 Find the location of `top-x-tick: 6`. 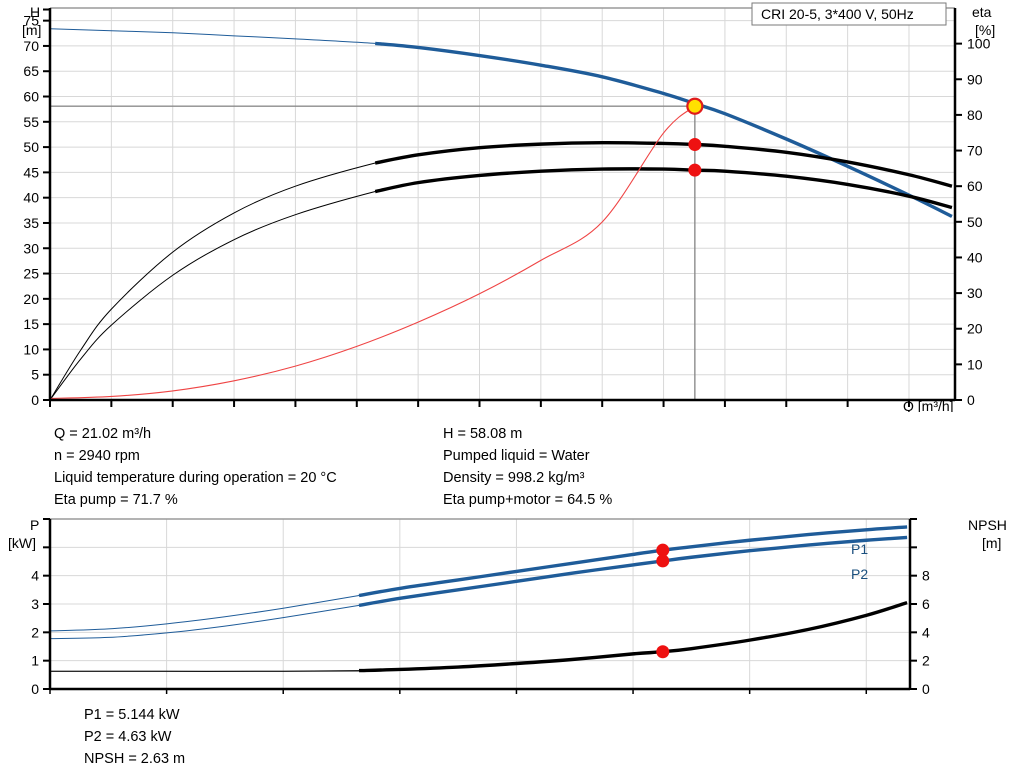

top-x-tick: 6 is located at coordinates (234, 411).